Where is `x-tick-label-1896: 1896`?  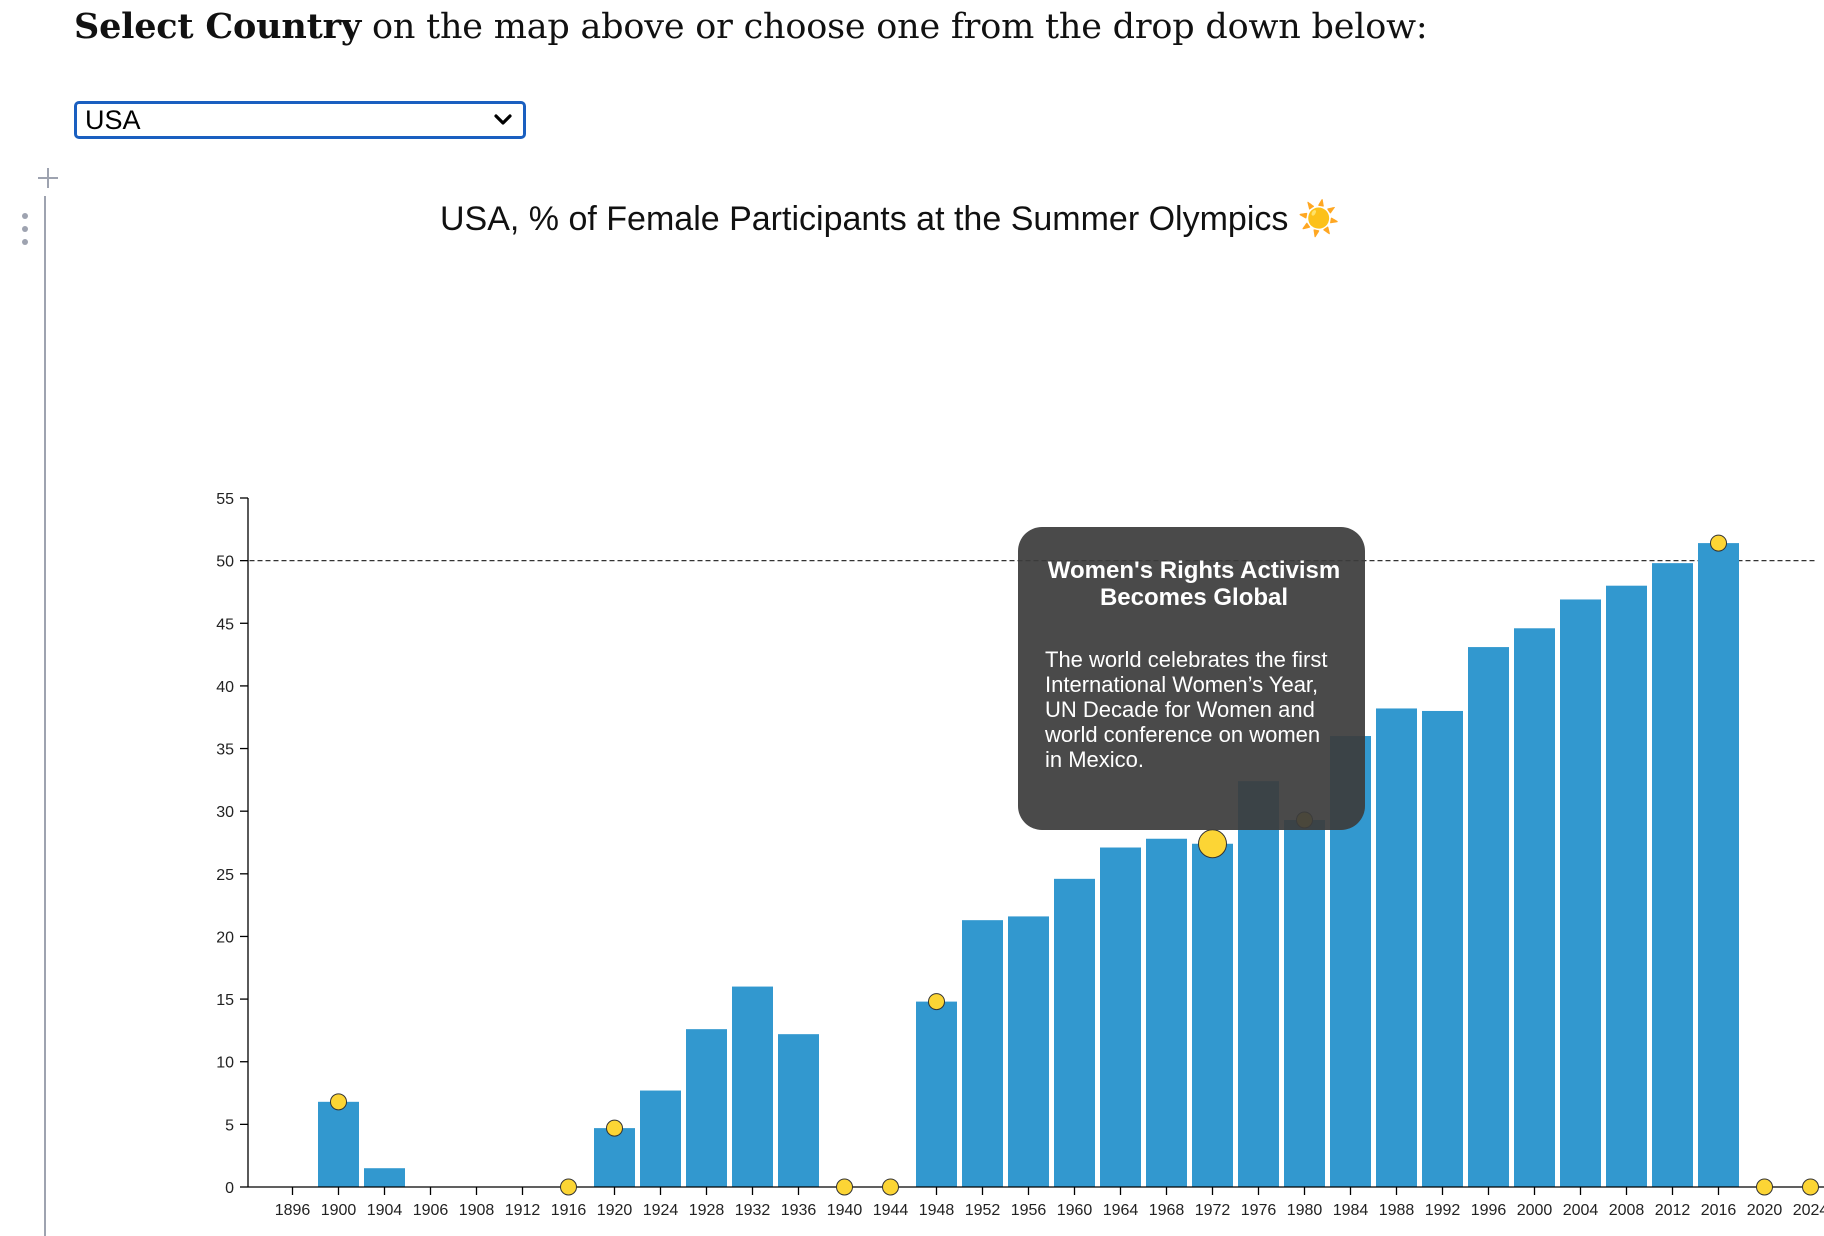
x-tick-label-1896: 1896 is located at coordinates (293, 1210).